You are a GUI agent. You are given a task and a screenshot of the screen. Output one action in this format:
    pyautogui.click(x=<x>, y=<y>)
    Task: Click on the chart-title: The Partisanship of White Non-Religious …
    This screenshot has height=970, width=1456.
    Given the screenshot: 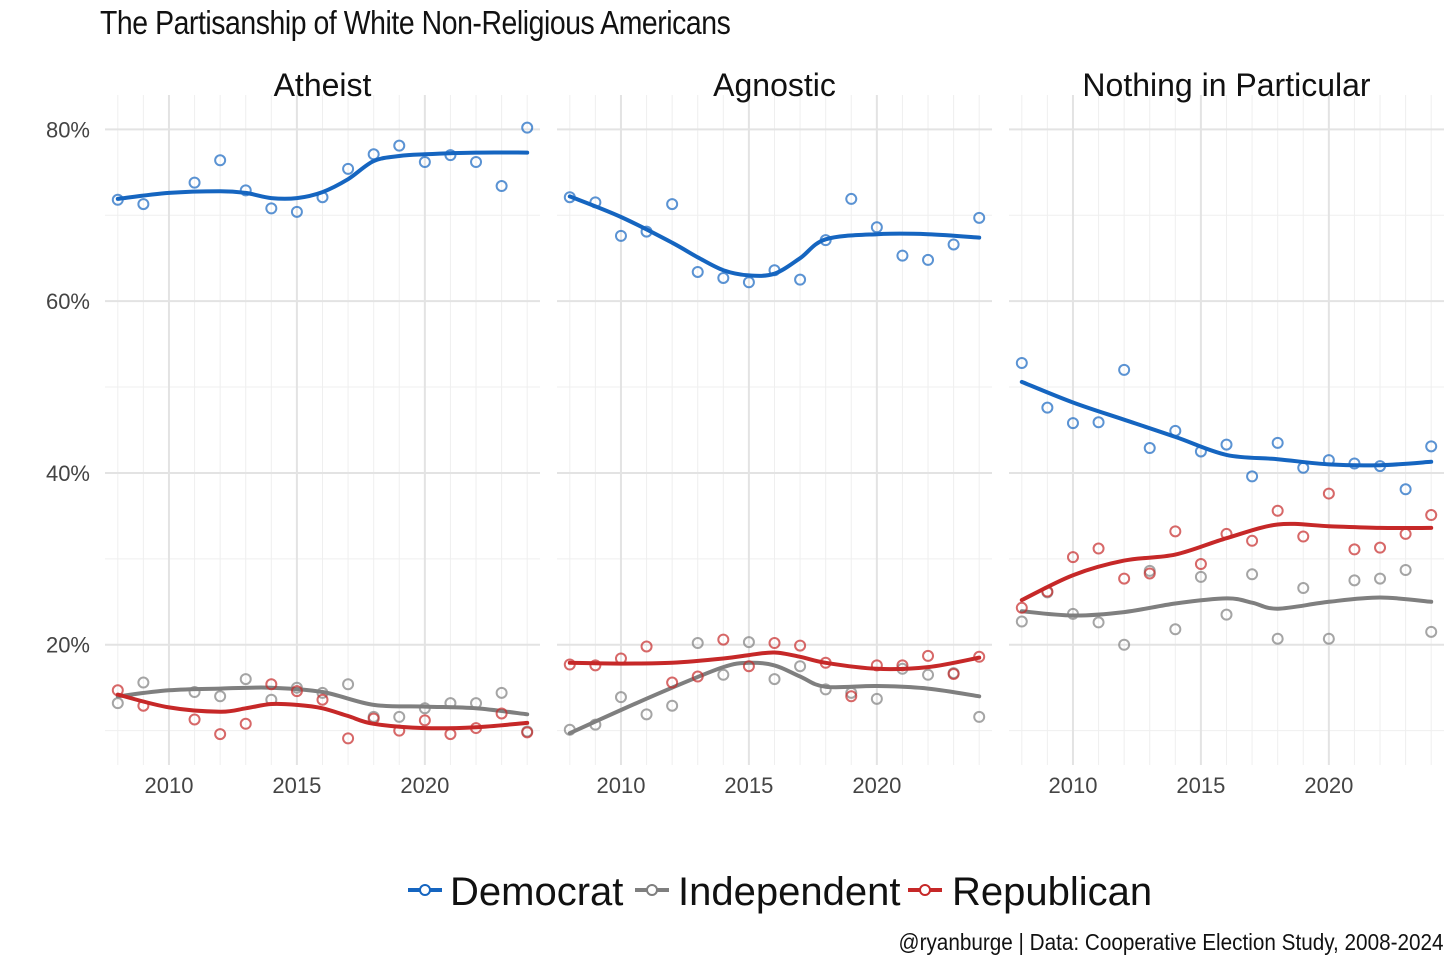 What is the action you would take?
    pyautogui.click(x=415, y=22)
    